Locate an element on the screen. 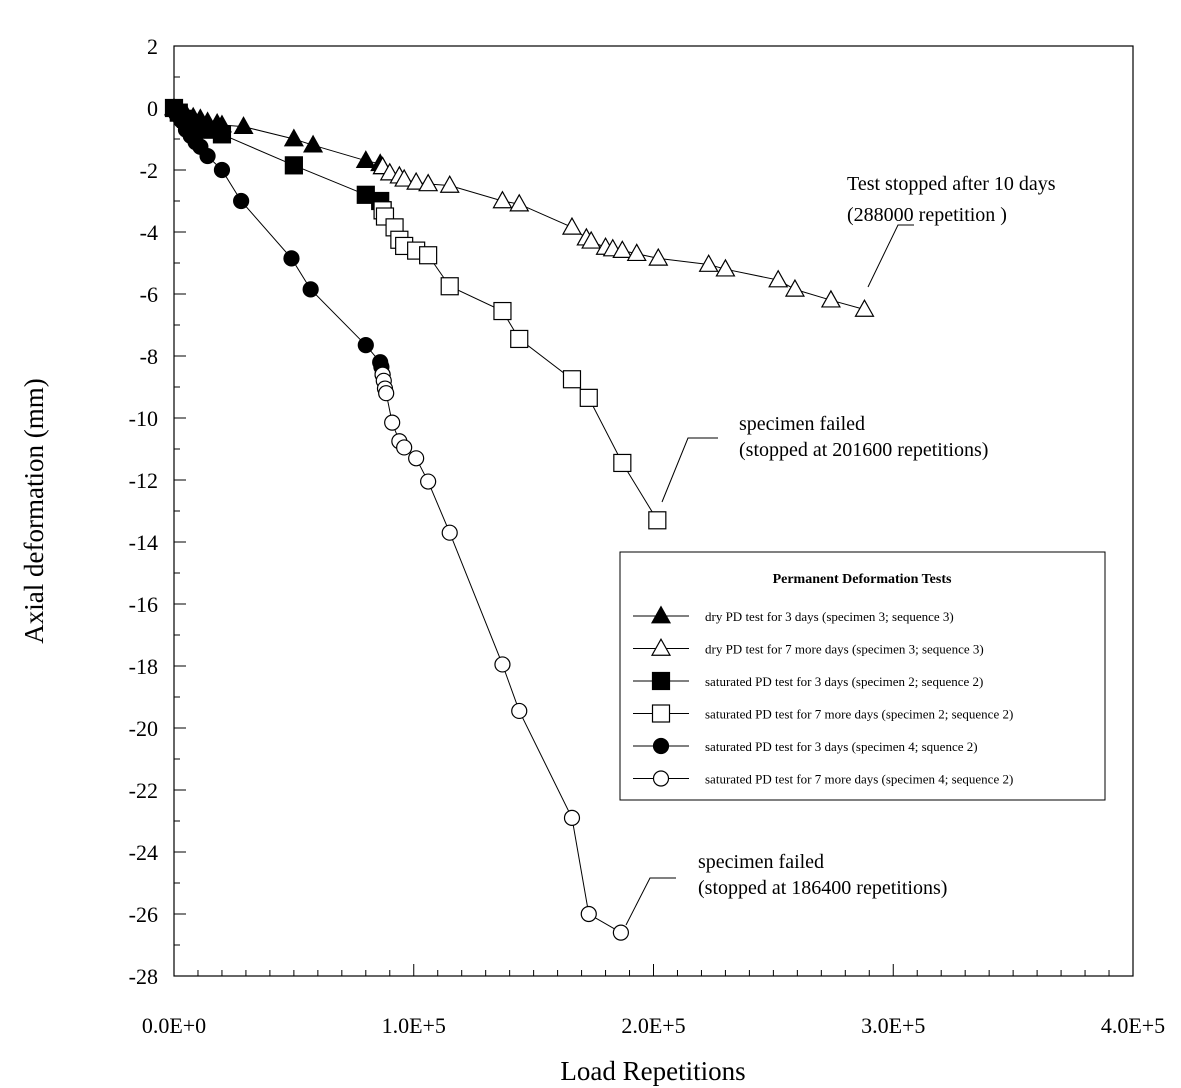 This screenshot has height=1088, width=1181. y-tick-label: -4 is located at coordinates (149, 232).